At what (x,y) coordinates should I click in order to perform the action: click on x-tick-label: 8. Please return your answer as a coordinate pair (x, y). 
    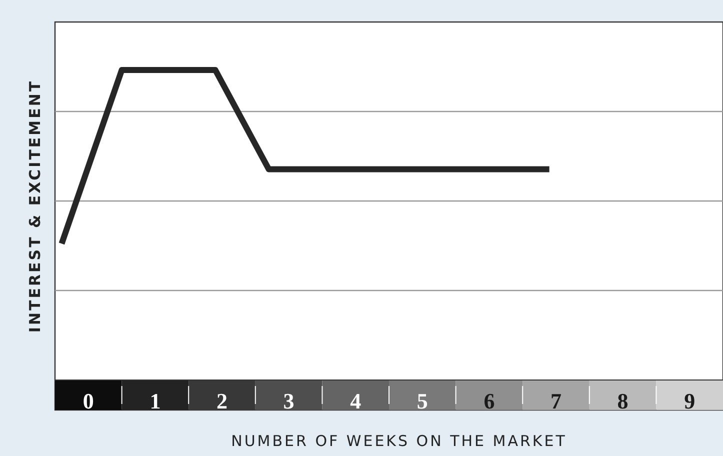
    Looking at the image, I should click on (622, 401).